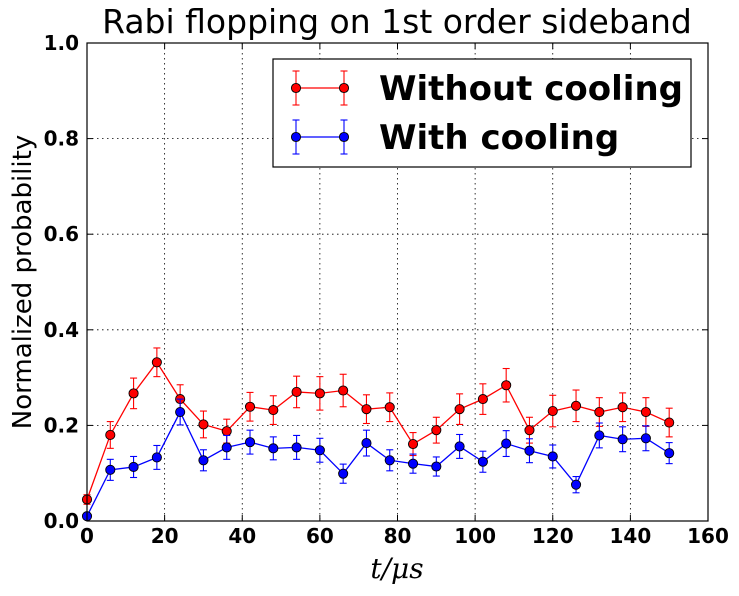 This screenshot has width=739, height=596. What do you see at coordinates (61, 43) in the screenshot?
I see `y-tick-label: 1.0` at bounding box center [61, 43].